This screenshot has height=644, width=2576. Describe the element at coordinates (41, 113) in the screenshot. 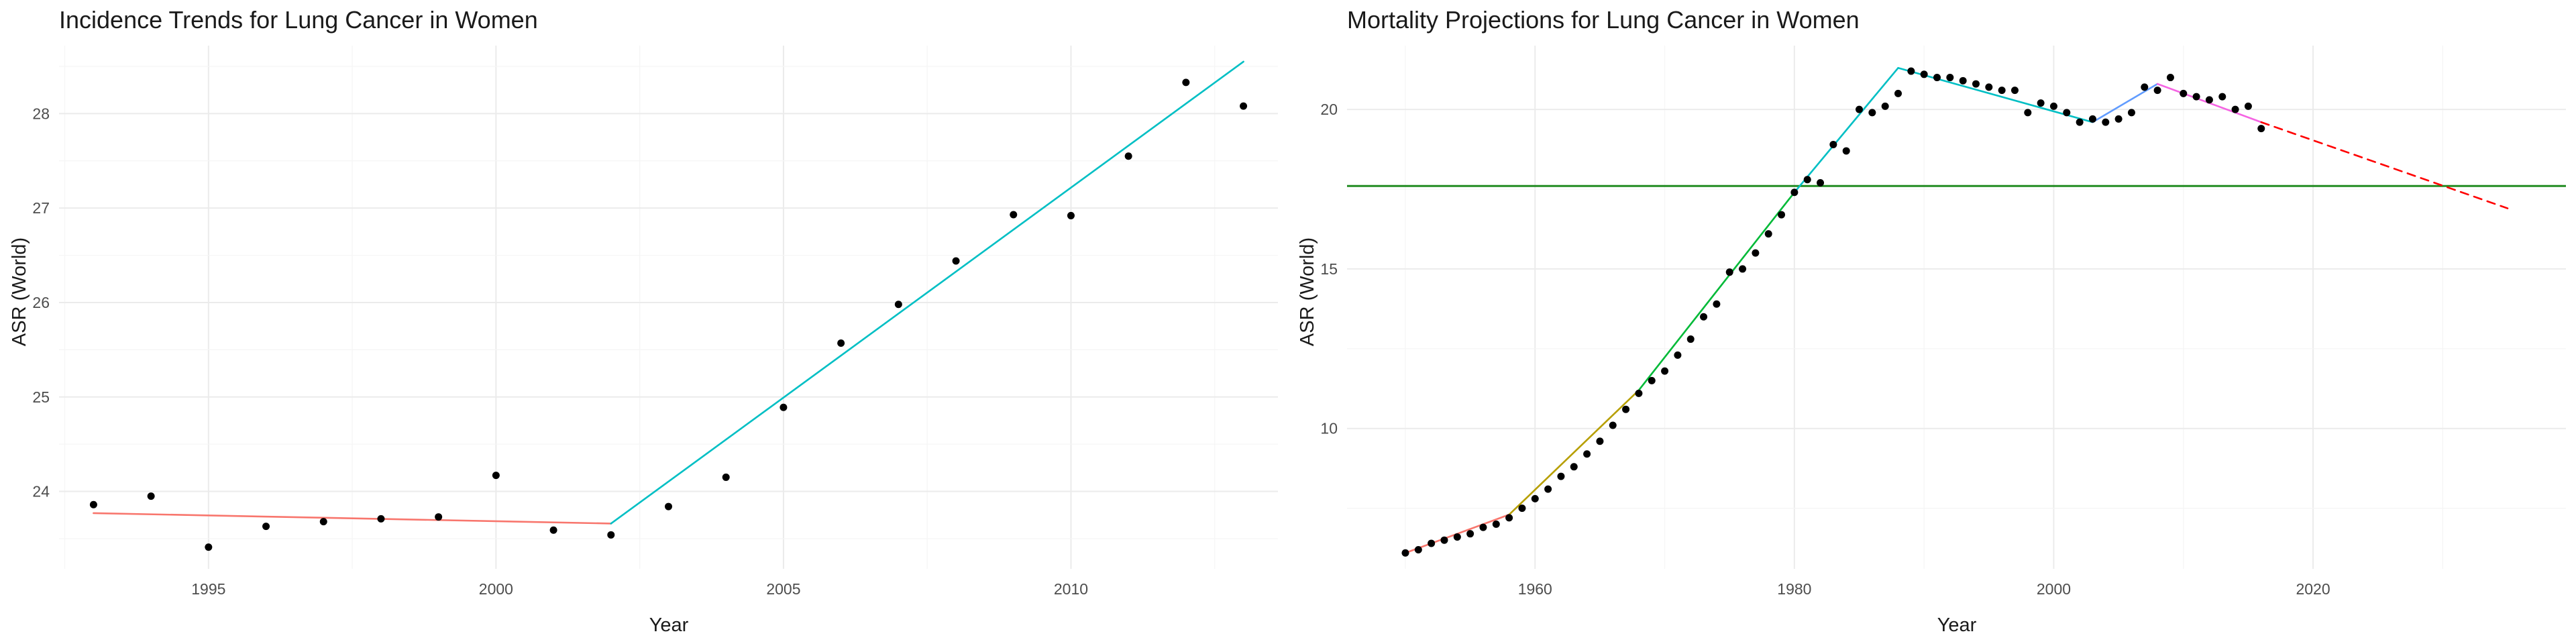

I see `incidence-y-tick-label: 28` at that location.